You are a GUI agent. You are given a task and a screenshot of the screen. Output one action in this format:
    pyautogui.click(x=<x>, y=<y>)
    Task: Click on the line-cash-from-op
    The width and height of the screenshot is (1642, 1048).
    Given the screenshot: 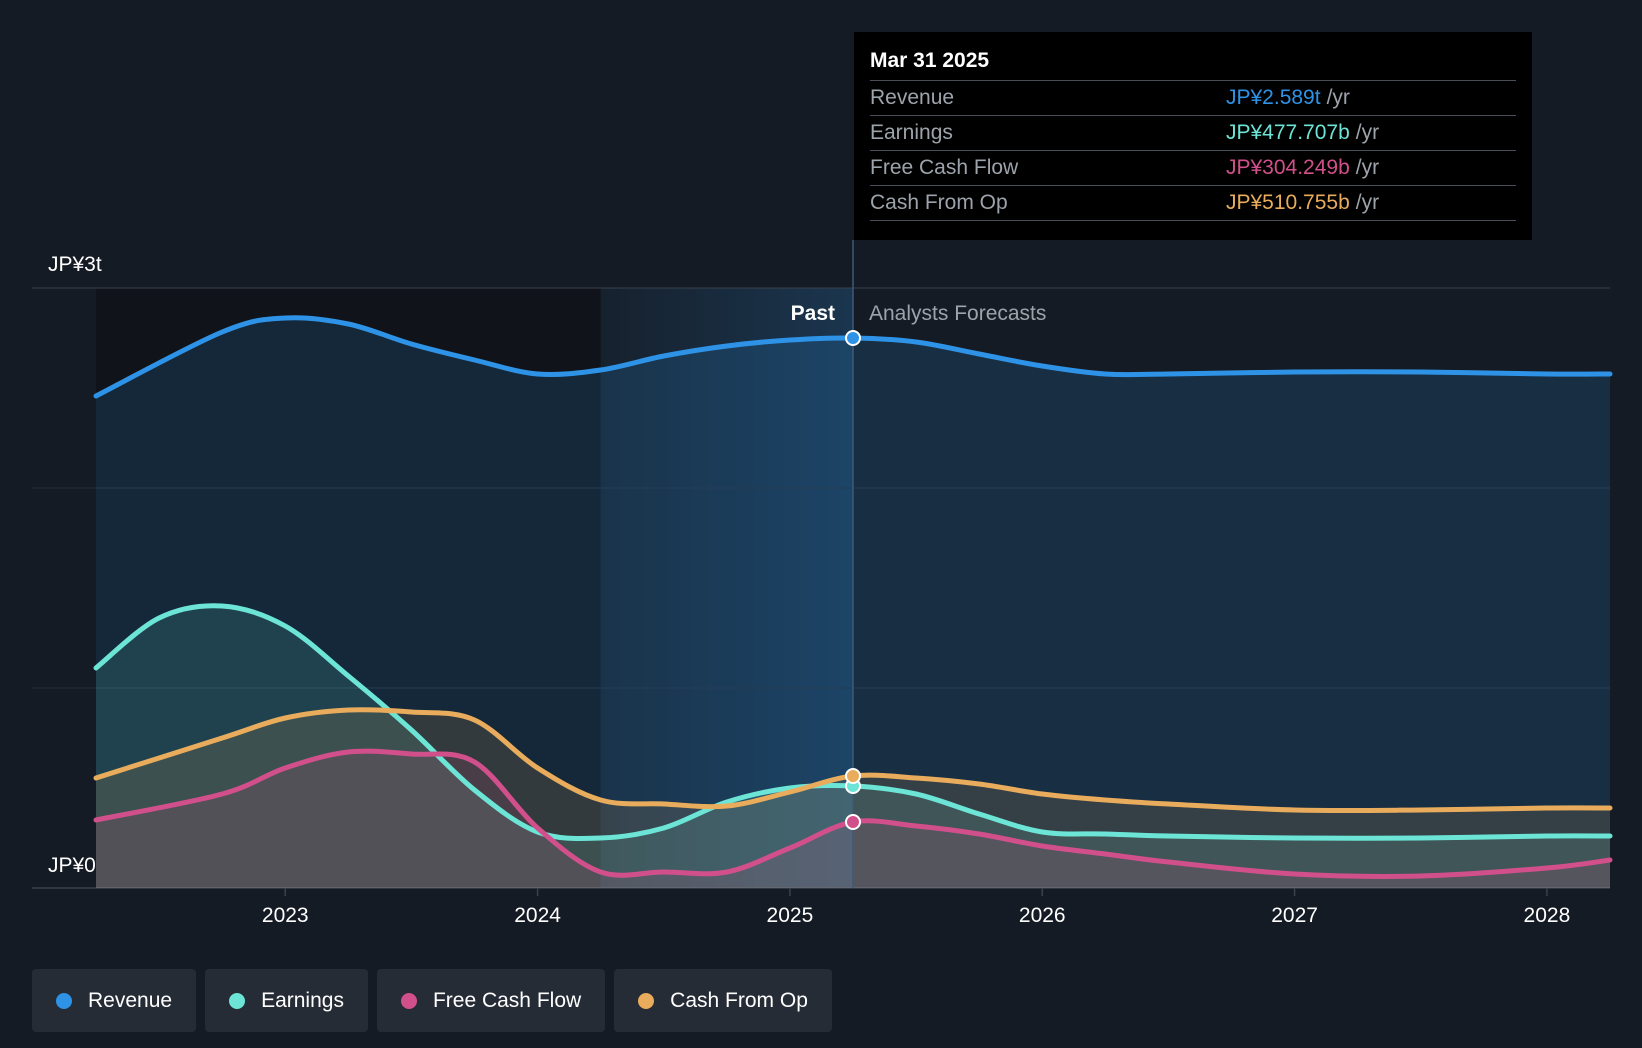 What is the action you would take?
    pyautogui.click(x=853, y=760)
    